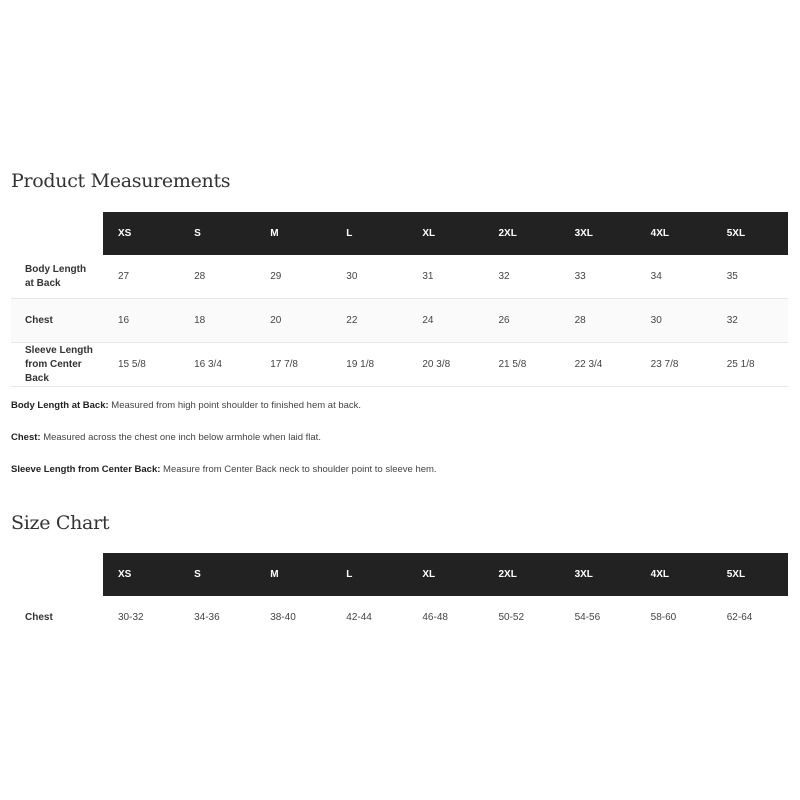 This screenshot has height=800, width=800. I want to click on cell-value: 18, so click(200, 320).